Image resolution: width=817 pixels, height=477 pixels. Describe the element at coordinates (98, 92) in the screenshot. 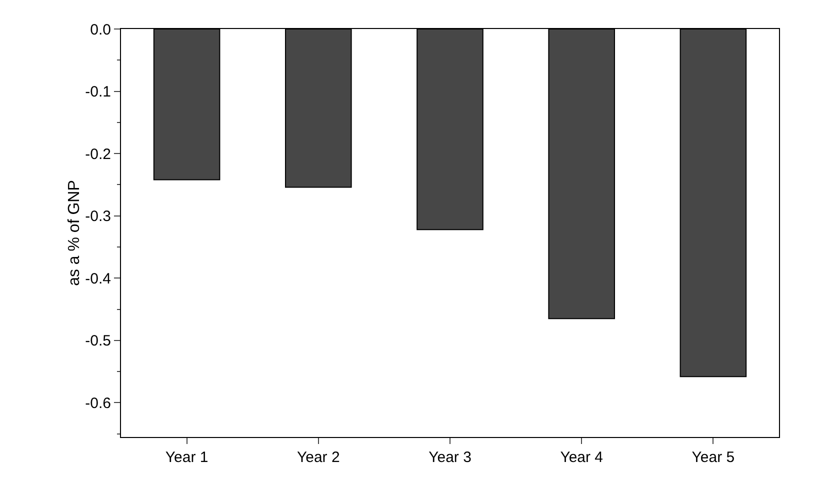

I see `y-tick-label: -0.1` at that location.